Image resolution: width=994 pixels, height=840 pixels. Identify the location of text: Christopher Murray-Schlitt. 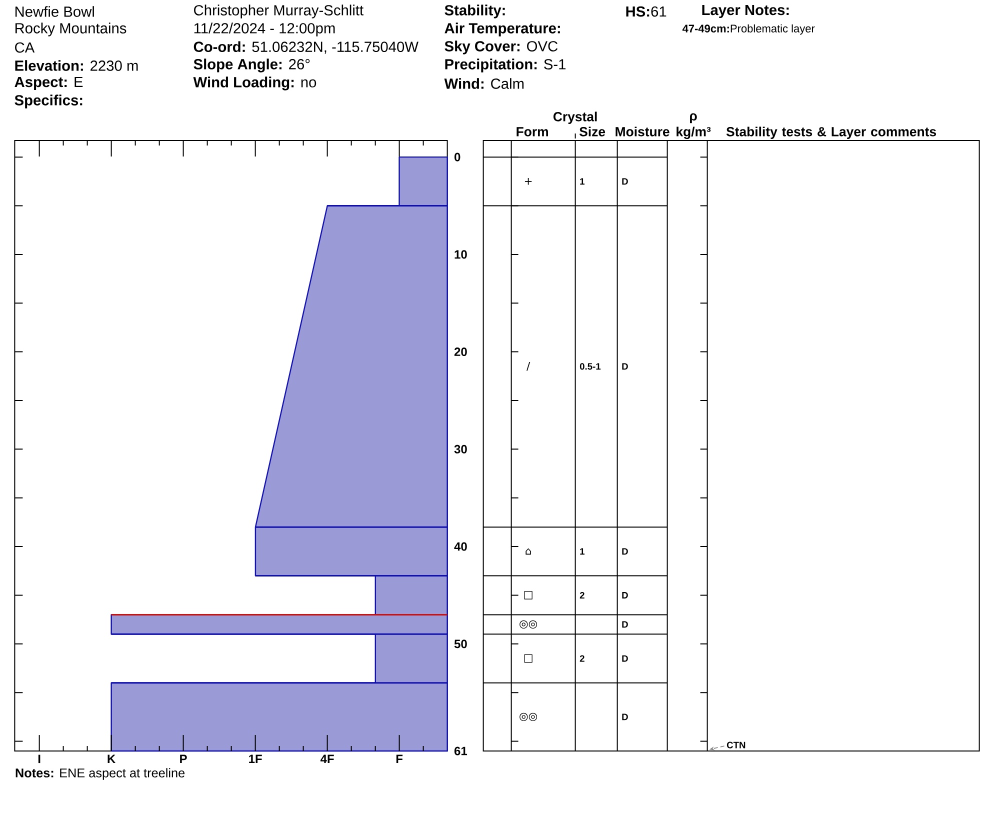
(279, 11).